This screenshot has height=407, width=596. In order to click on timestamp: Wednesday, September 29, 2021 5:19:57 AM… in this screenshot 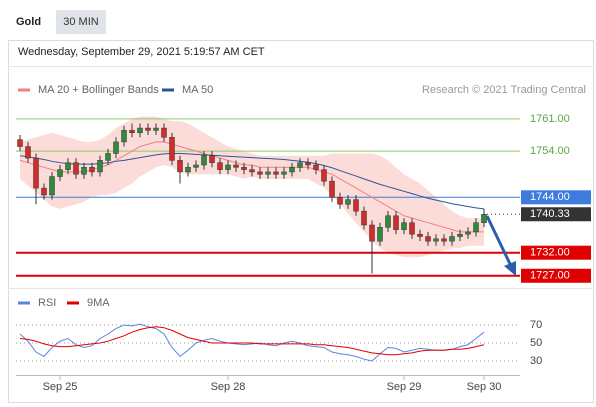, I will do `click(141, 52)`.